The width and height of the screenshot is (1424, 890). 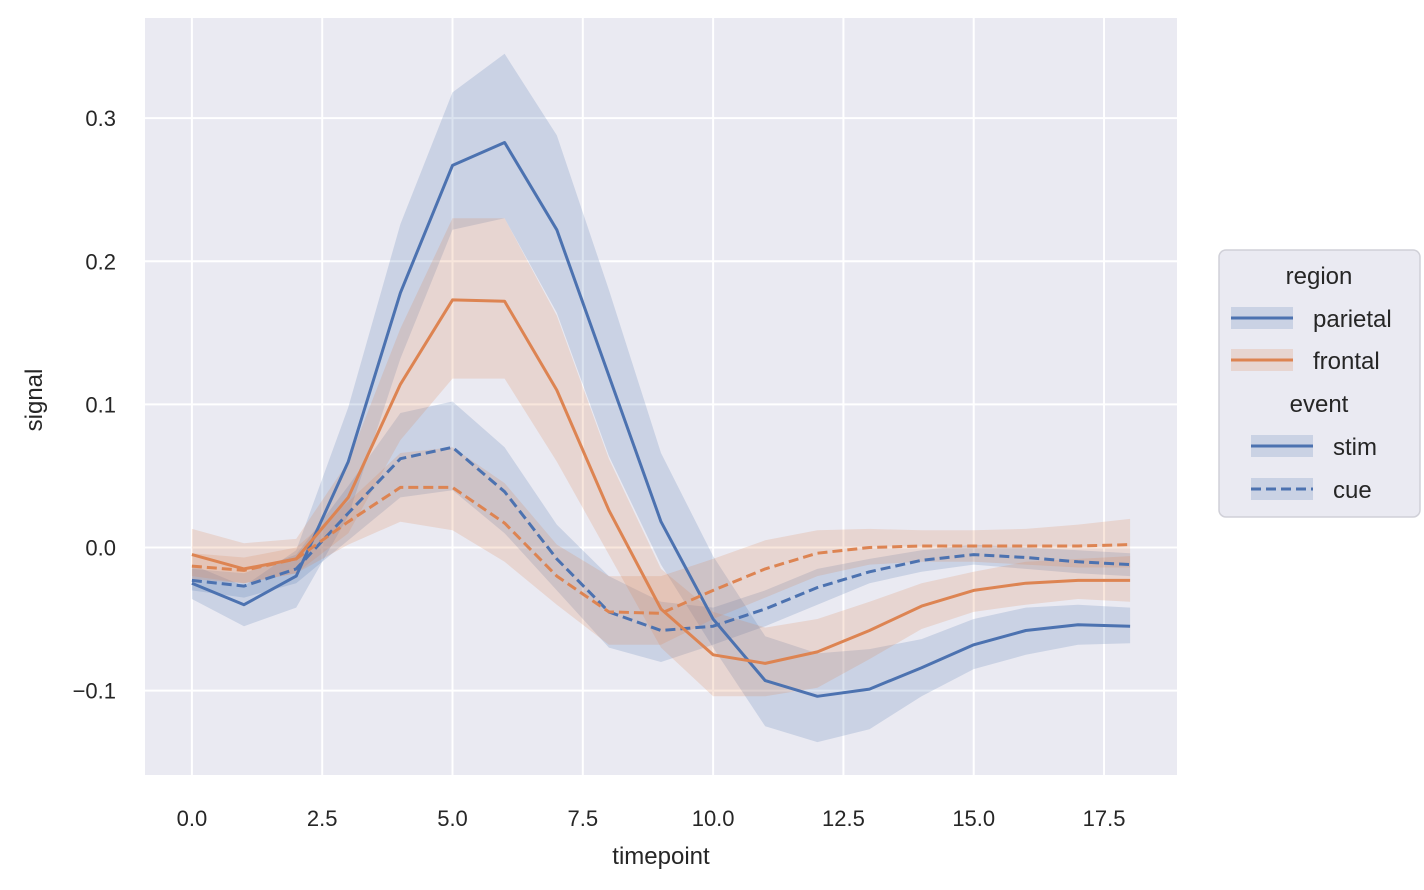 What do you see at coordinates (973, 818) in the screenshot?
I see `x-tick-label: 15.0` at bounding box center [973, 818].